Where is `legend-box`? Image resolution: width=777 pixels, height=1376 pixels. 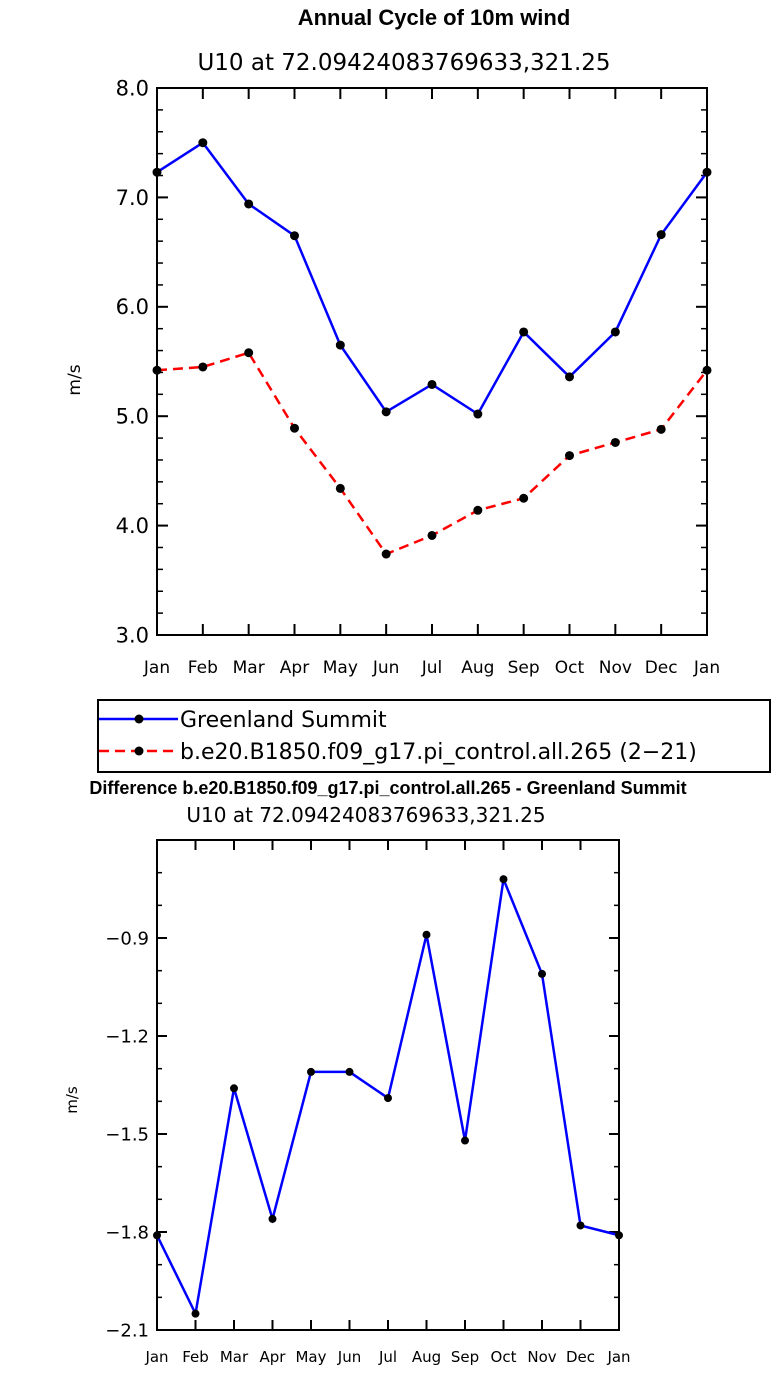
legend-box is located at coordinates (434, 736).